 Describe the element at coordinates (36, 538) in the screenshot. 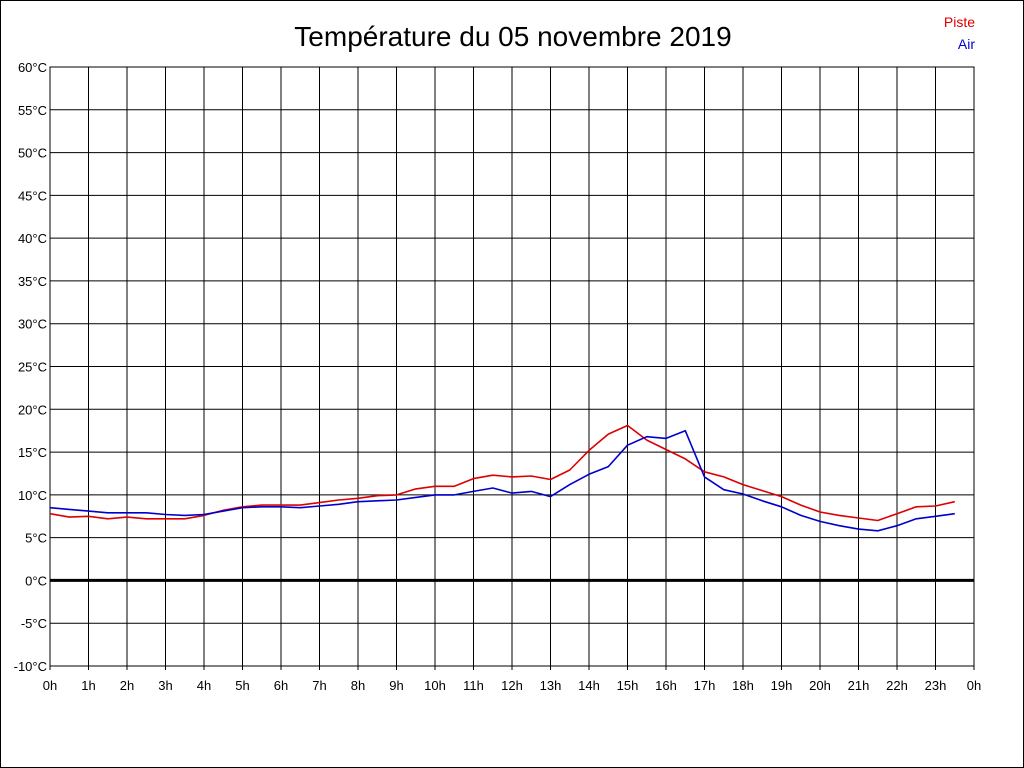

I see `y-tick-label: 5°C` at that location.